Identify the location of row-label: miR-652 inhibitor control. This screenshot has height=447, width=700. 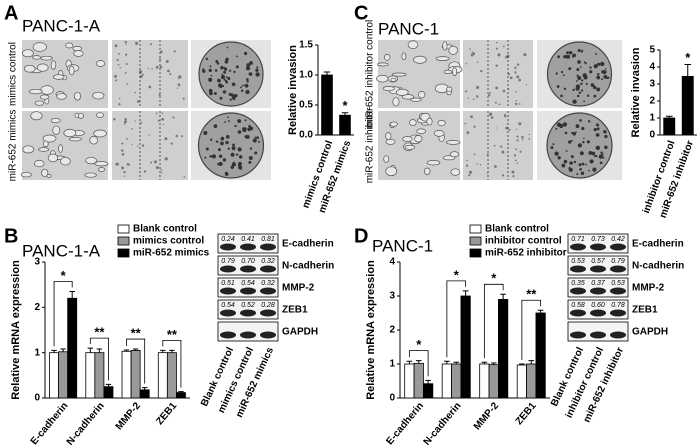
(370, 74).